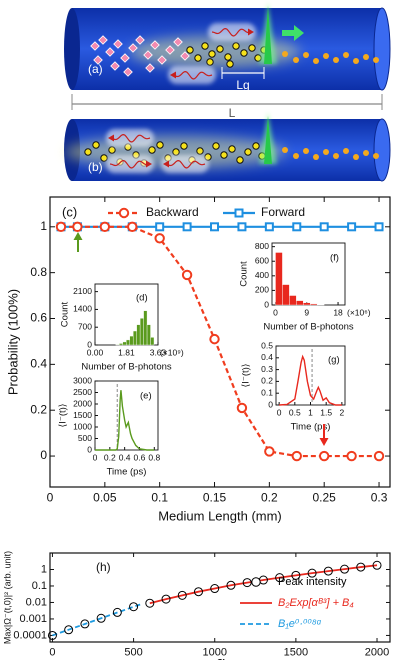 The height and width of the screenshot is (660, 399). Describe the element at coordinates (82, 291) in the screenshot. I see `y-tick-label: 2100` at that location.